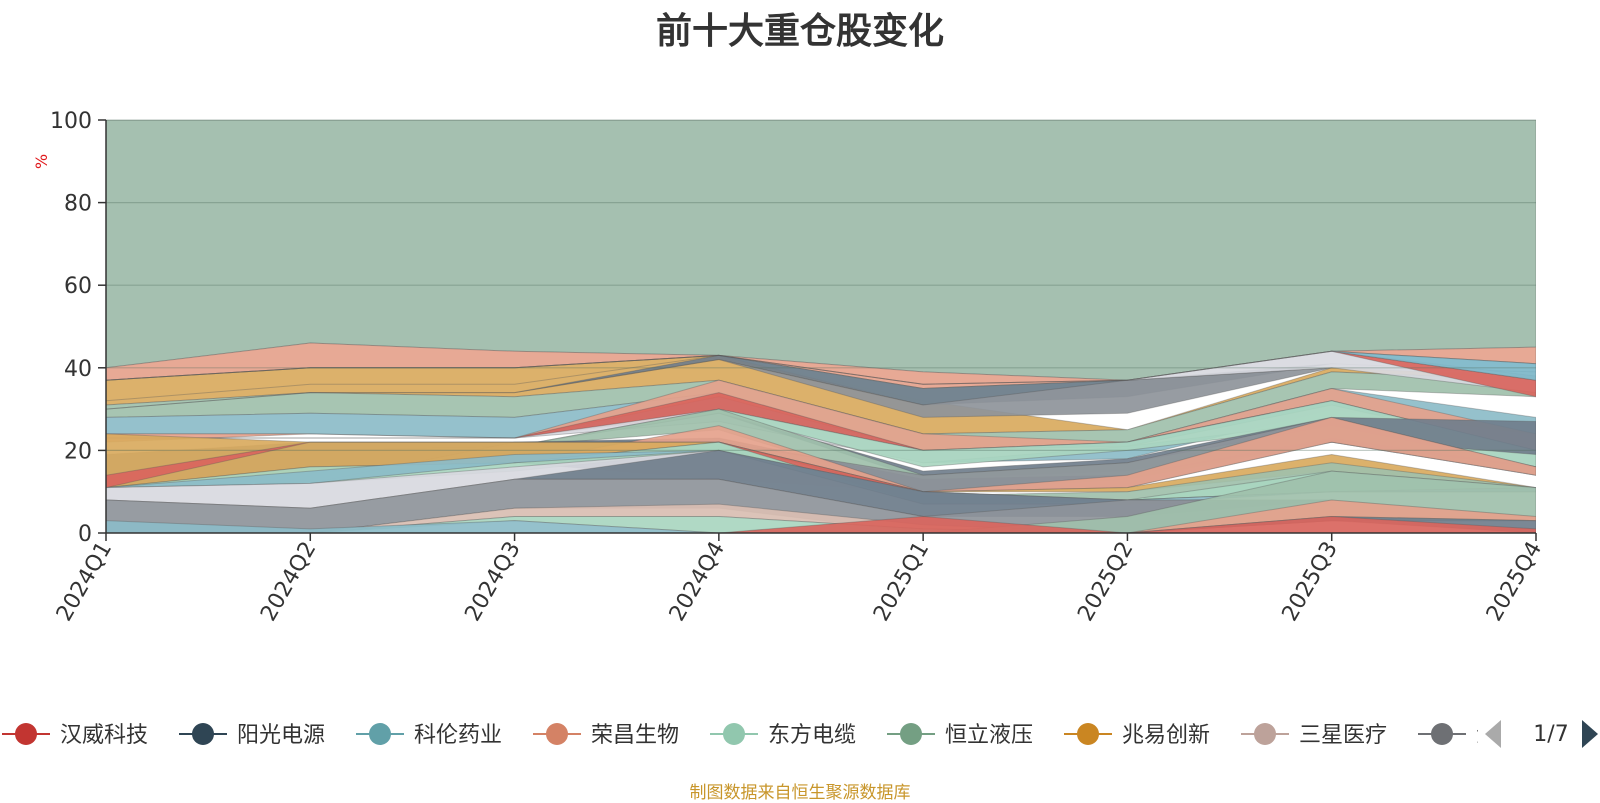  Describe the element at coordinates (78, 451) in the screenshot. I see `y-tick-label-20: 20` at that location.